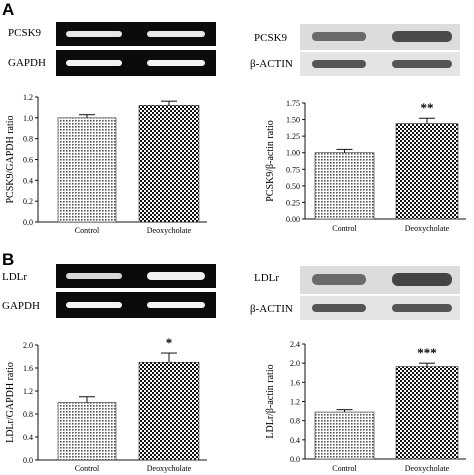 The image size is (474, 475). Describe the element at coordinates (271, 309) in the screenshot. I see `blot-label-b-right-2: β-ACTIN` at that location.